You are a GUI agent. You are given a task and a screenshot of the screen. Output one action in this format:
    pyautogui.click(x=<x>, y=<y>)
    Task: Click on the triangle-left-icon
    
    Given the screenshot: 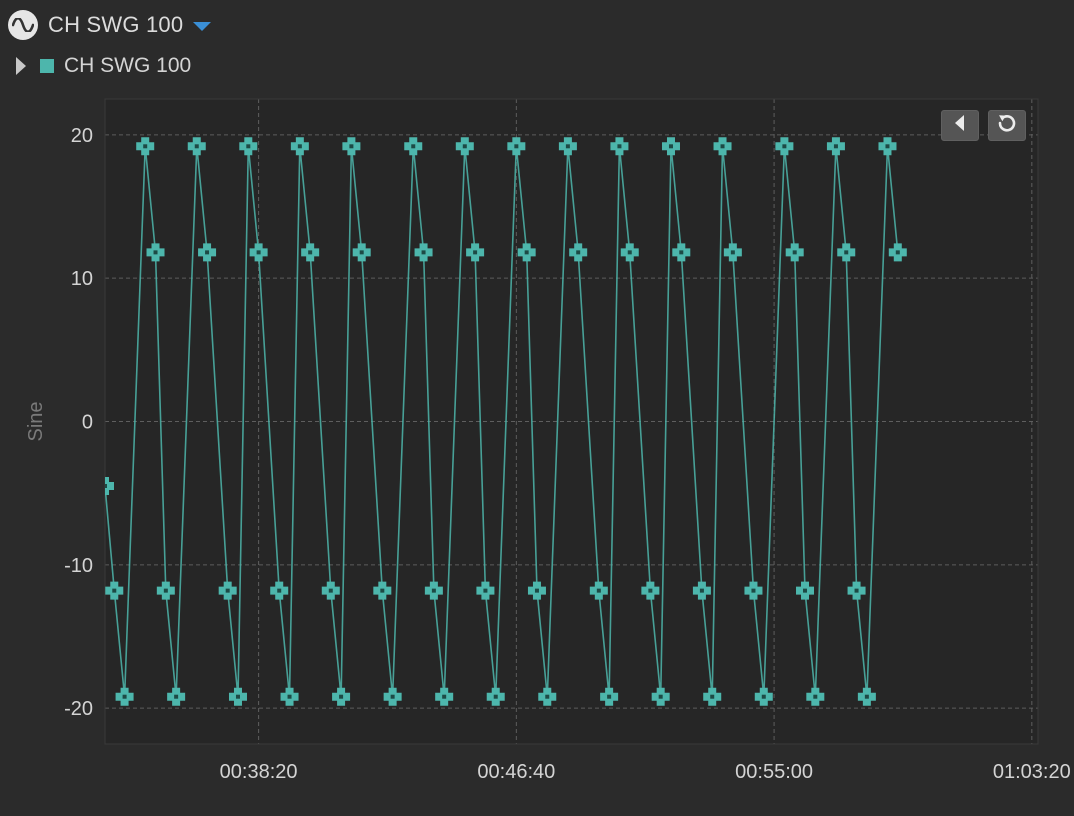 What is the action you would take?
    pyautogui.click(x=960, y=125)
    